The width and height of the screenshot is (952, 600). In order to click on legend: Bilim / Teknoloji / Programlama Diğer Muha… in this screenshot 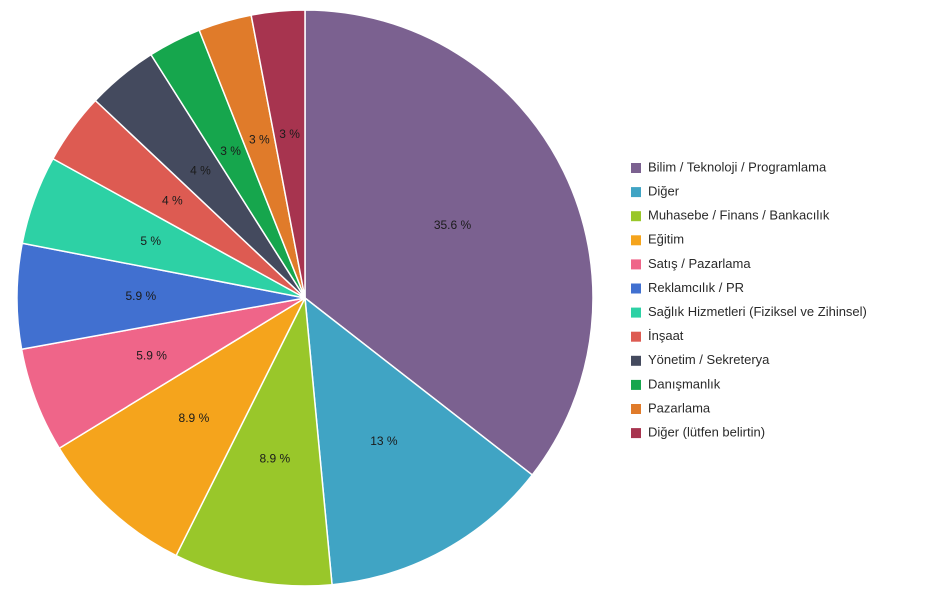, I will do `click(749, 299)`.